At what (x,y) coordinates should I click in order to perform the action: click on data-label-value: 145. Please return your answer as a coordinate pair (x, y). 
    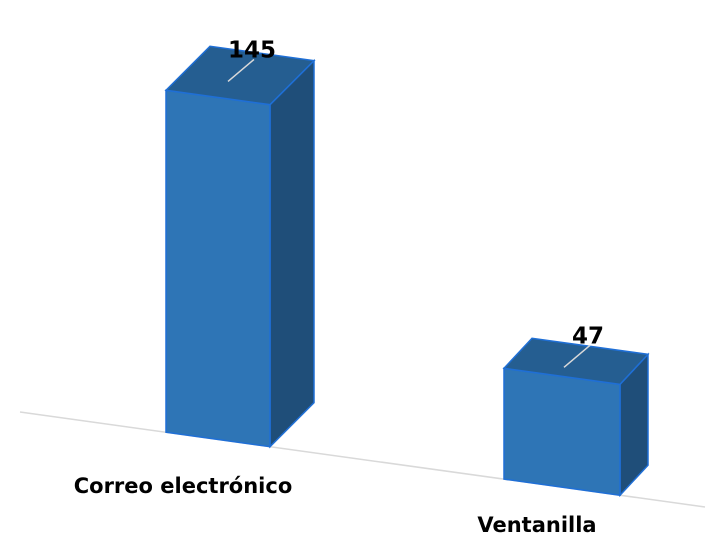
    Looking at the image, I should click on (252, 50).